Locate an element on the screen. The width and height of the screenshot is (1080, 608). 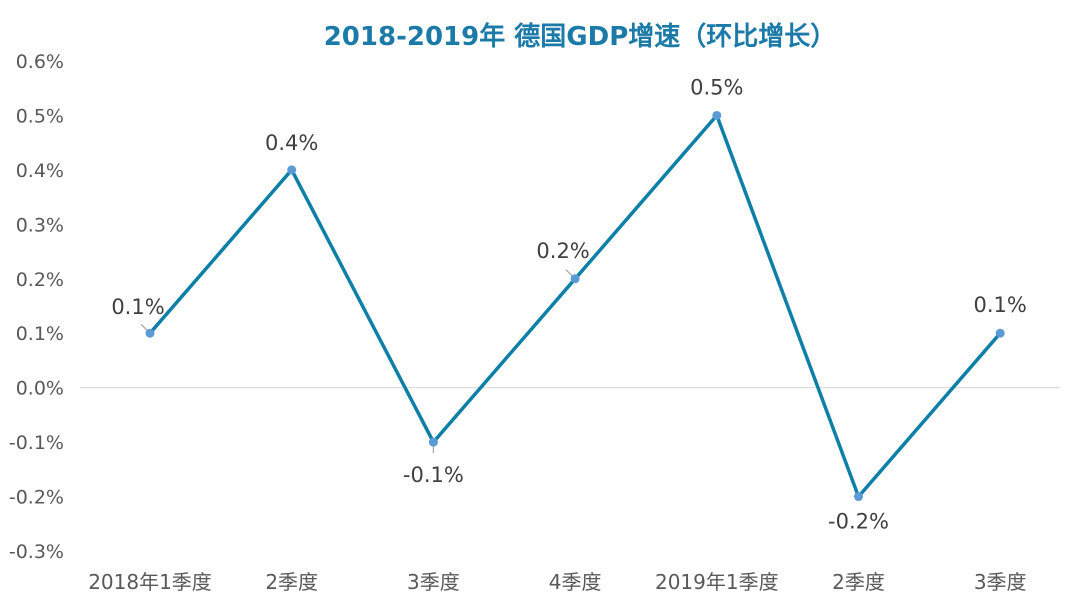
y-tick-label: 0.4% is located at coordinates (40, 171).